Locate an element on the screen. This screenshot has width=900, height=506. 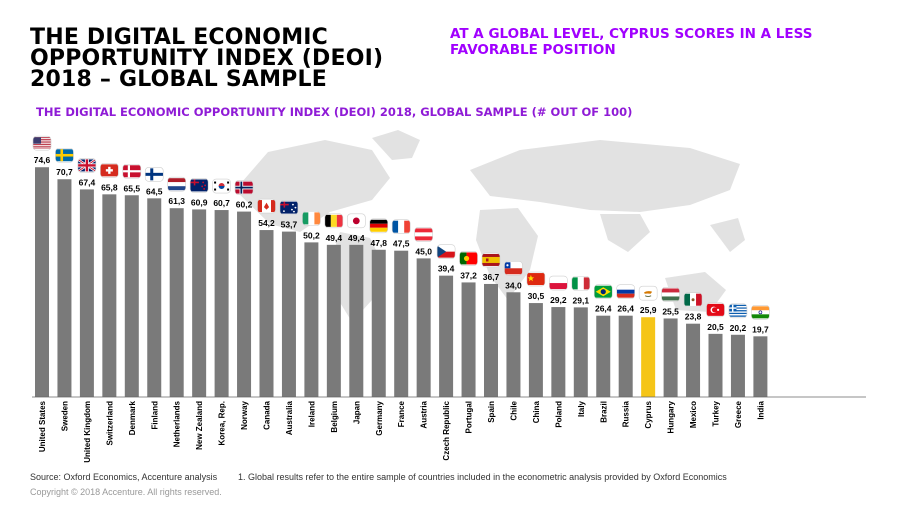
bar-austria is located at coordinates (423, 327).